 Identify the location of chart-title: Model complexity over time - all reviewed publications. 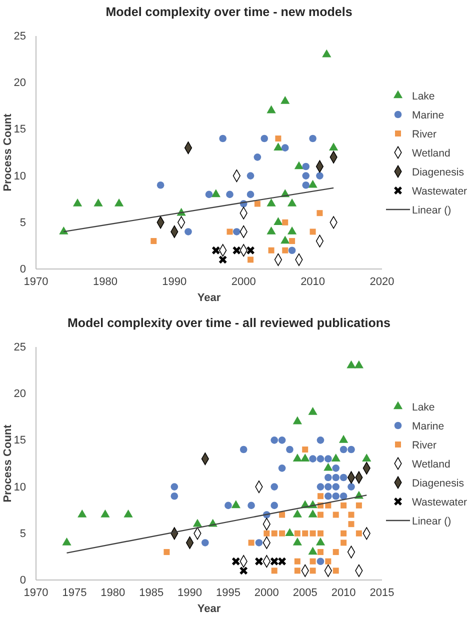
(229, 323).